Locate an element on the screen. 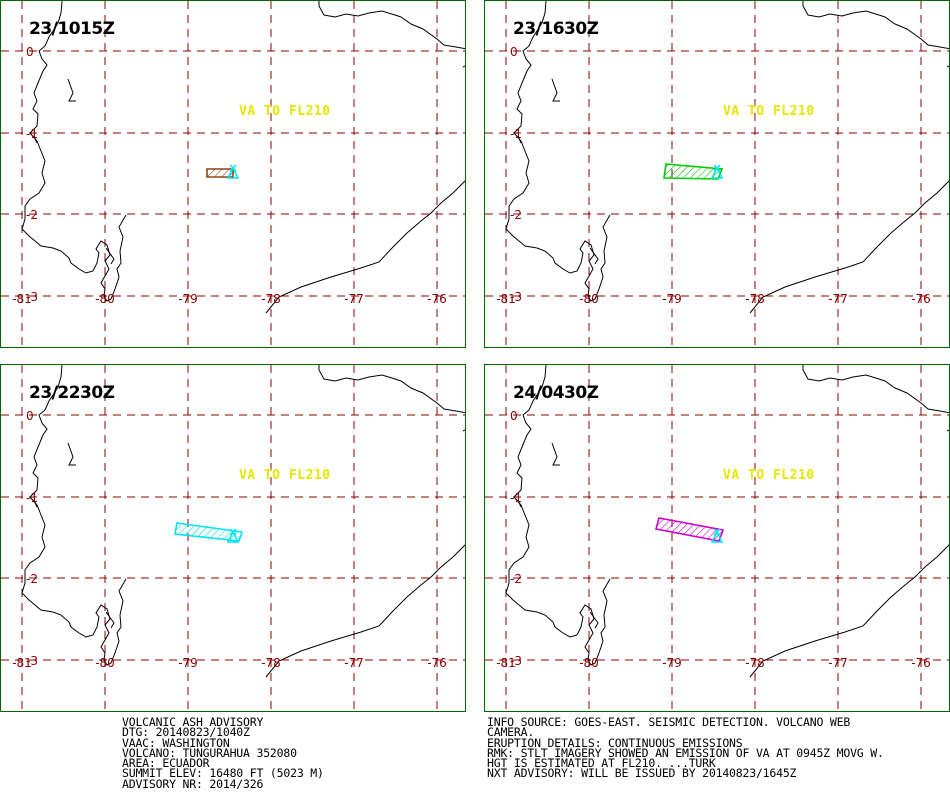 The height and width of the screenshot is (812, 950). panel-time-3: 23/2230Z is located at coordinates (72, 393).